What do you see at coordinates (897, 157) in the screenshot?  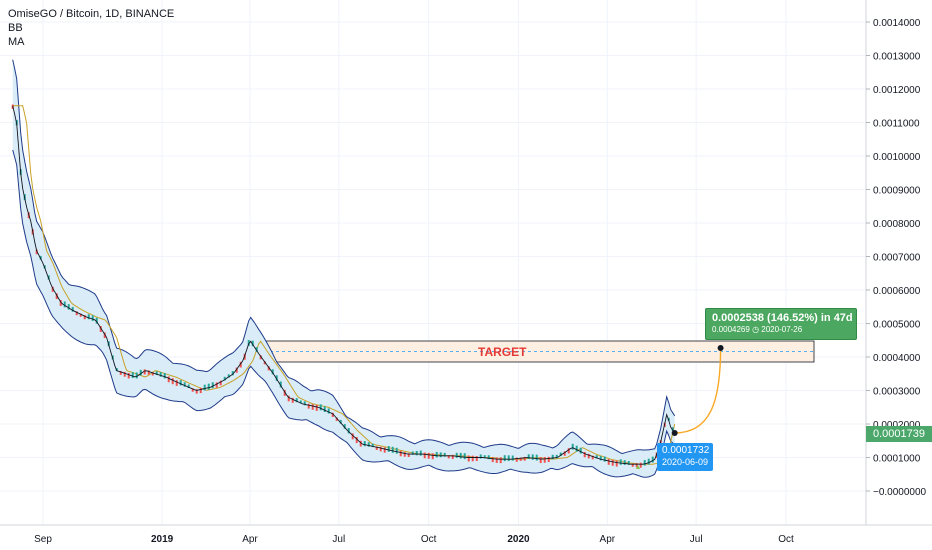 I see `y-tick-label: 0.0010000` at bounding box center [897, 157].